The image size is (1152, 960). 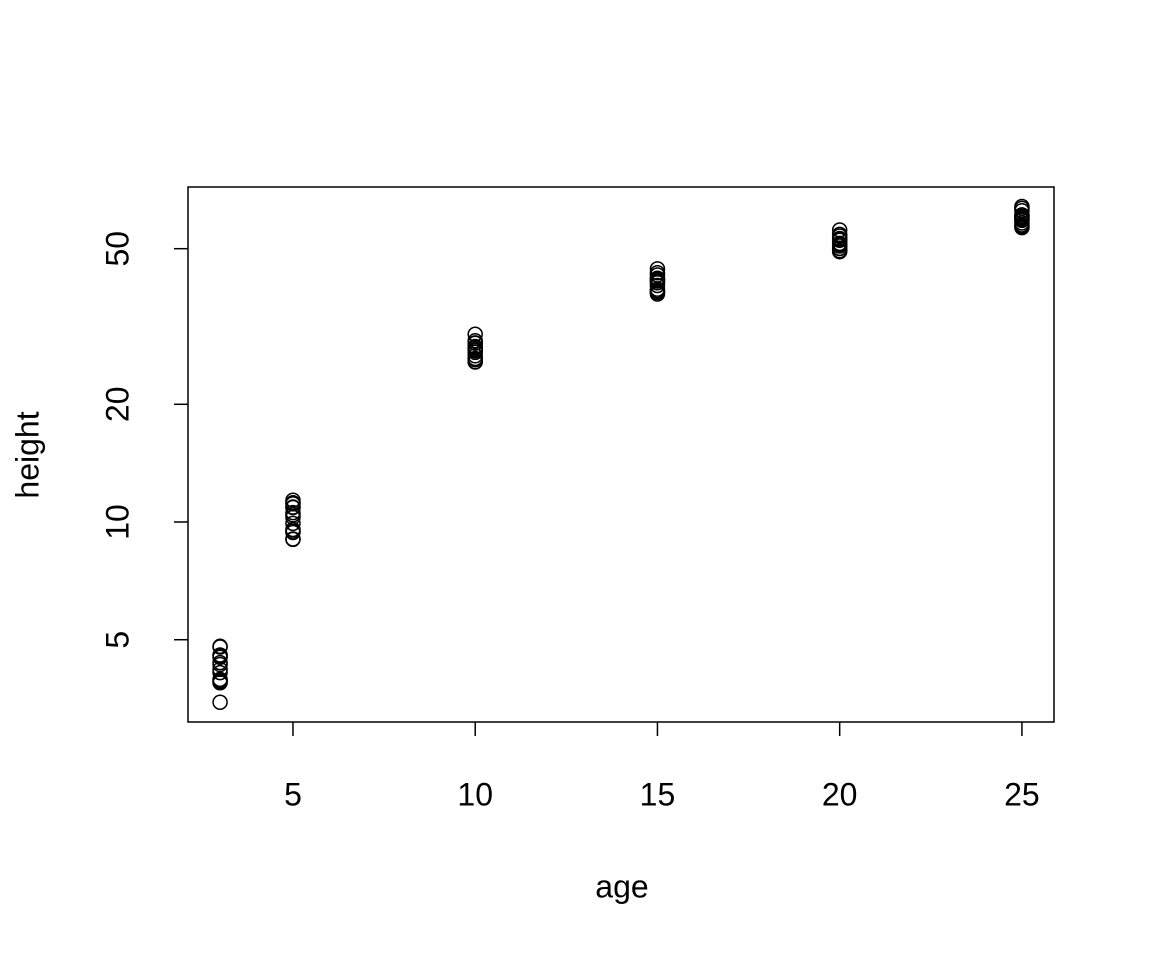 I want to click on y-tick-label: 50, so click(x=117, y=249).